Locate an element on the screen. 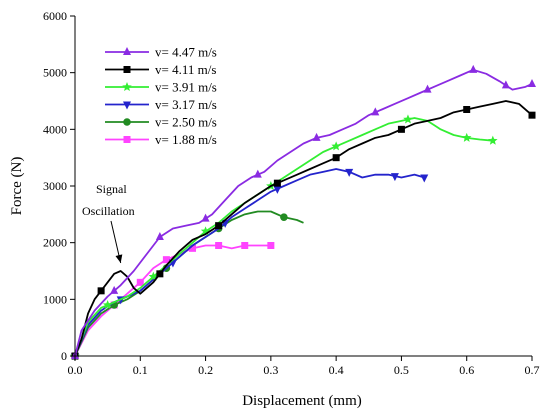 This screenshot has width=550, height=417. legend-item: v= 4.11 m/s is located at coordinates (160, 69).